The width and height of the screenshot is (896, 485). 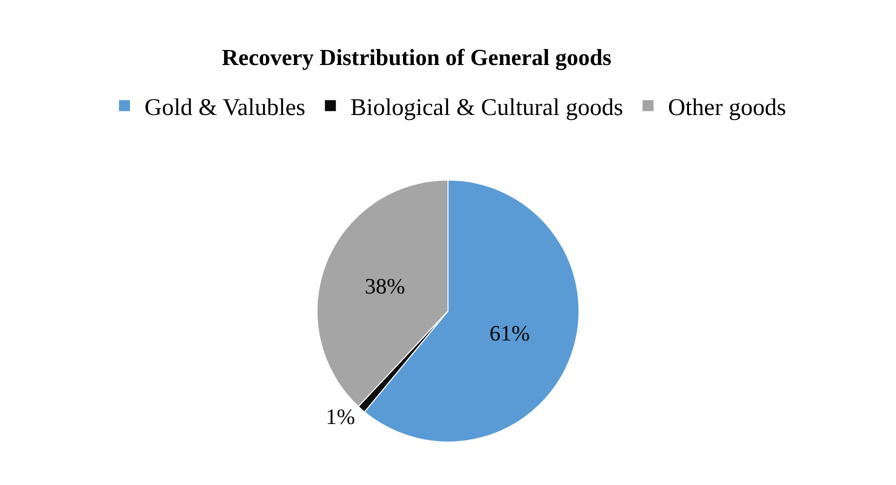 What do you see at coordinates (509, 333) in the screenshot?
I see `data-label: 61%` at bounding box center [509, 333].